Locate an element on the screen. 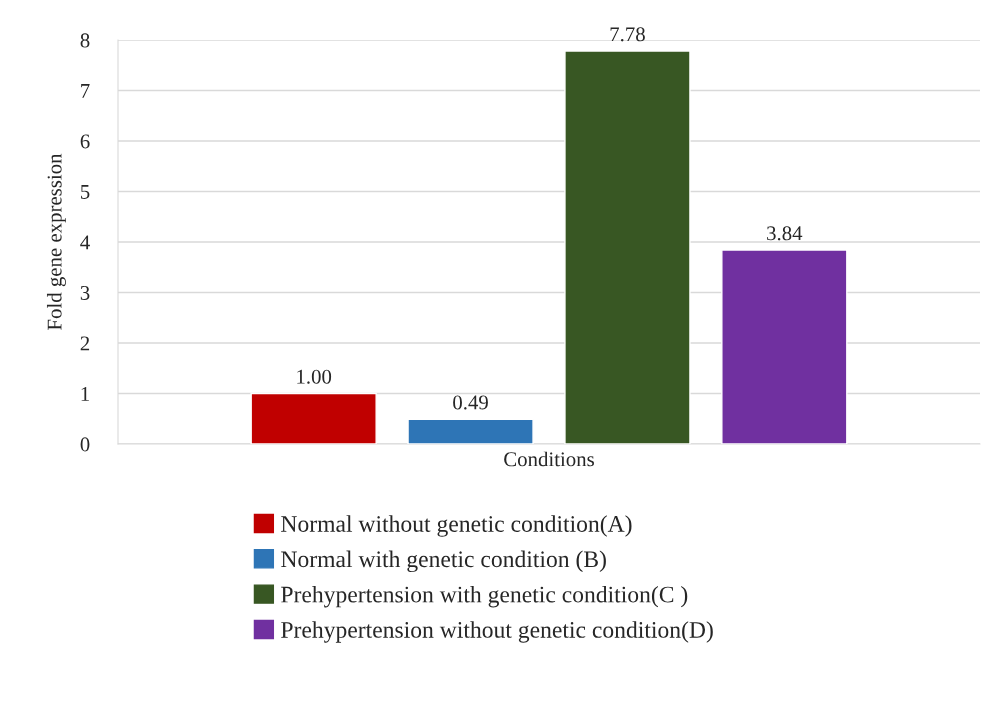 The height and width of the screenshot is (711, 1003). y-axis-title: Fold gene expression is located at coordinates (56, 241).